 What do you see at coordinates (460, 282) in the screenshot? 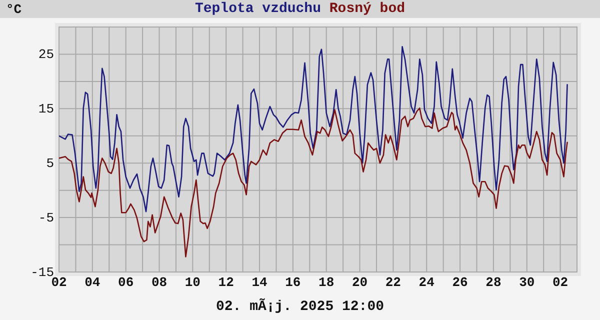
I see `x-tick-label: 26` at bounding box center [460, 282].